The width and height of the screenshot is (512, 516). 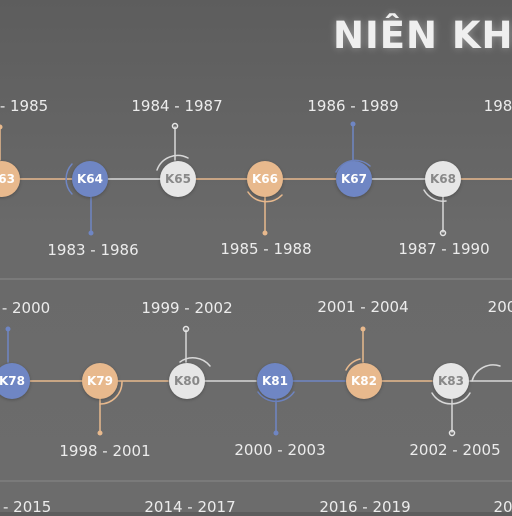 I want to click on year-label: 2 - 2015, so click(x=26, y=507).